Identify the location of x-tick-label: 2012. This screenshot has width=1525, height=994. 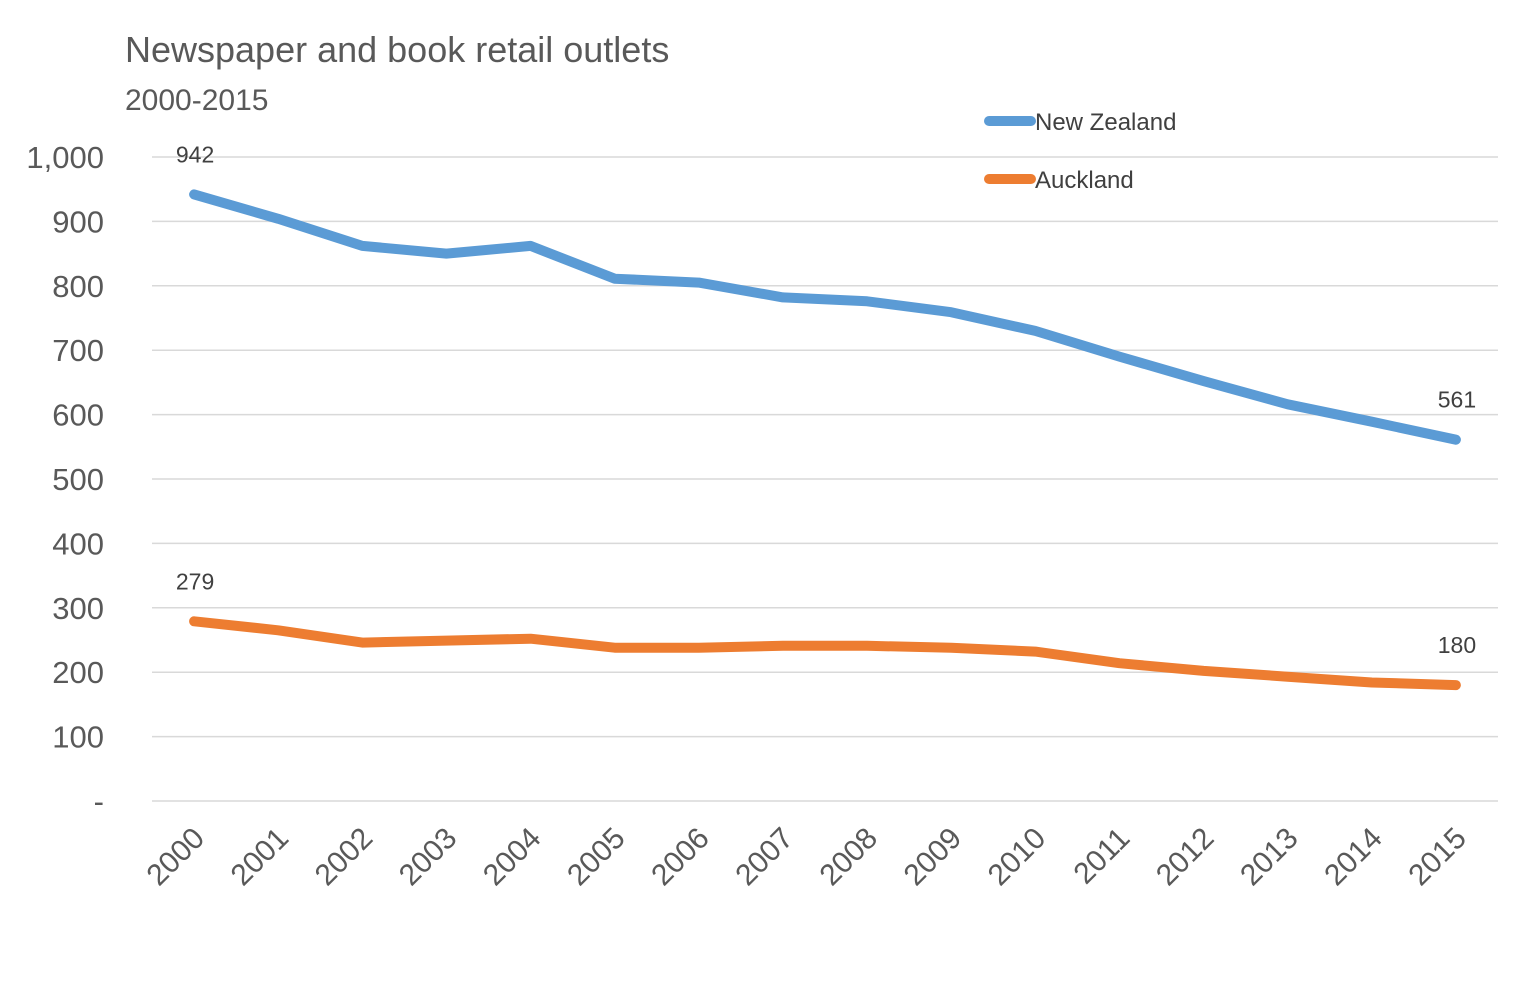
(1185, 857).